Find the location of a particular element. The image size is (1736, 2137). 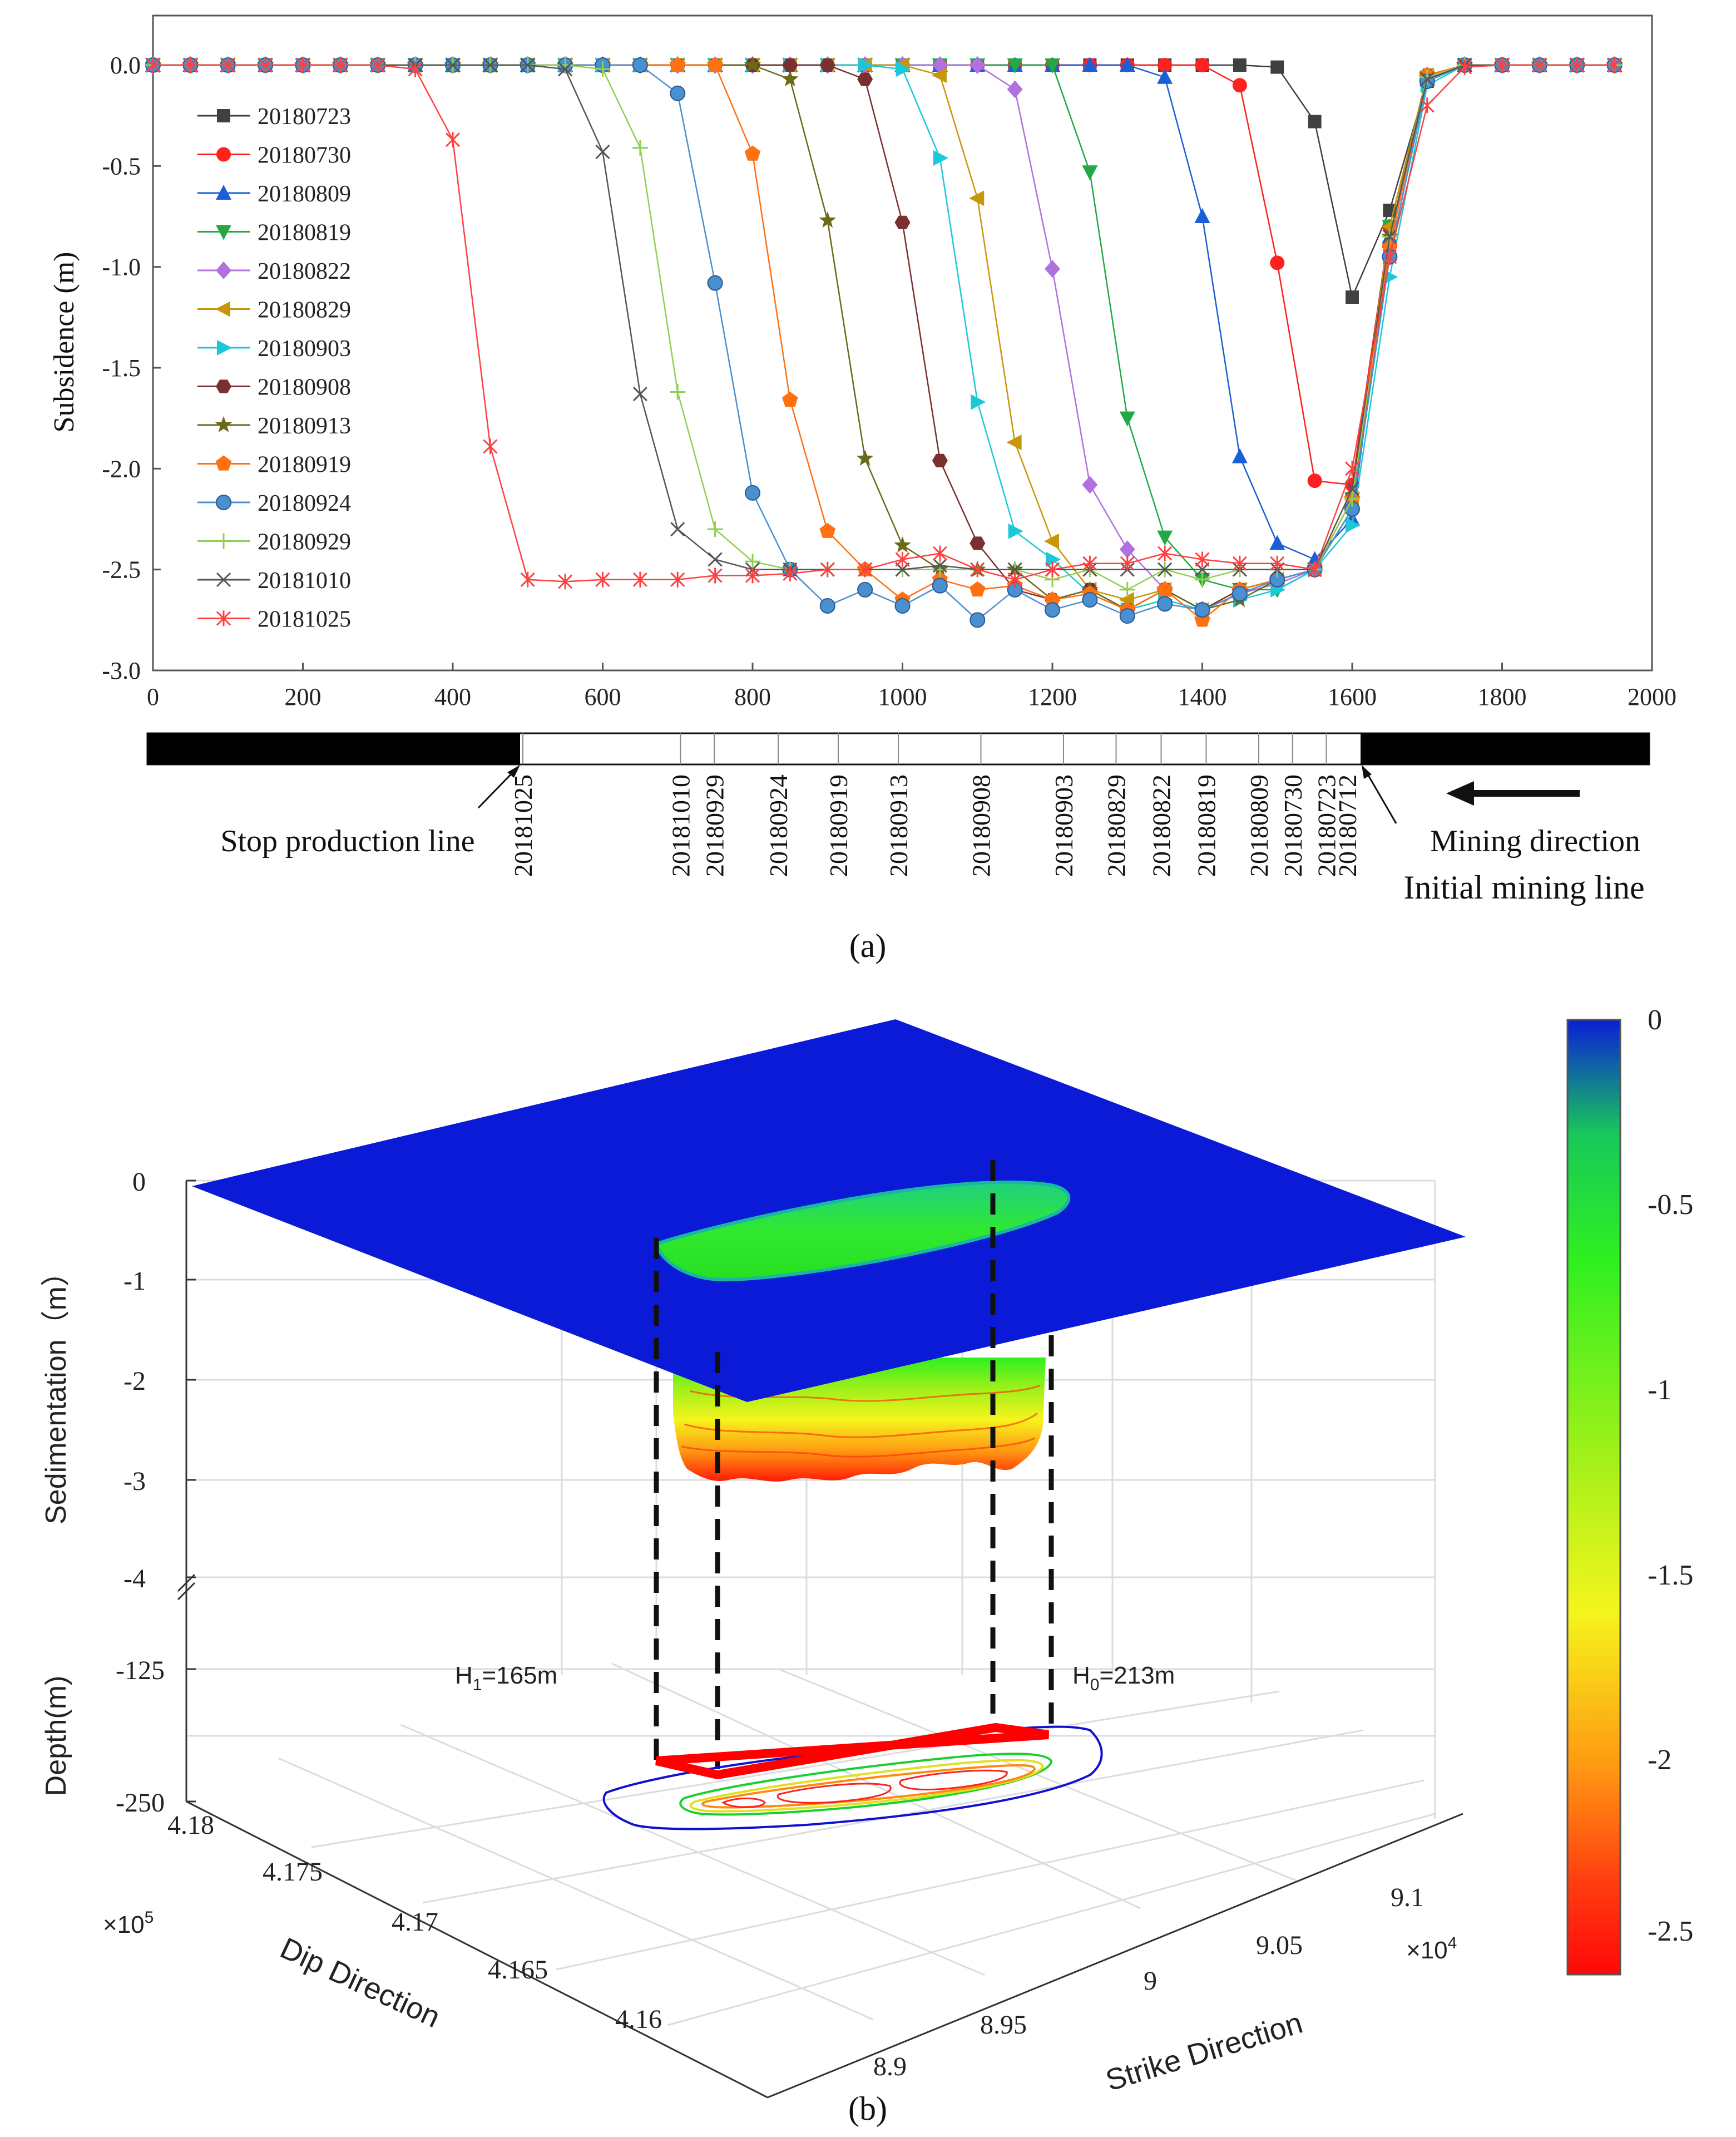

strike-tick-3: 9.05 is located at coordinates (1279, 1946).